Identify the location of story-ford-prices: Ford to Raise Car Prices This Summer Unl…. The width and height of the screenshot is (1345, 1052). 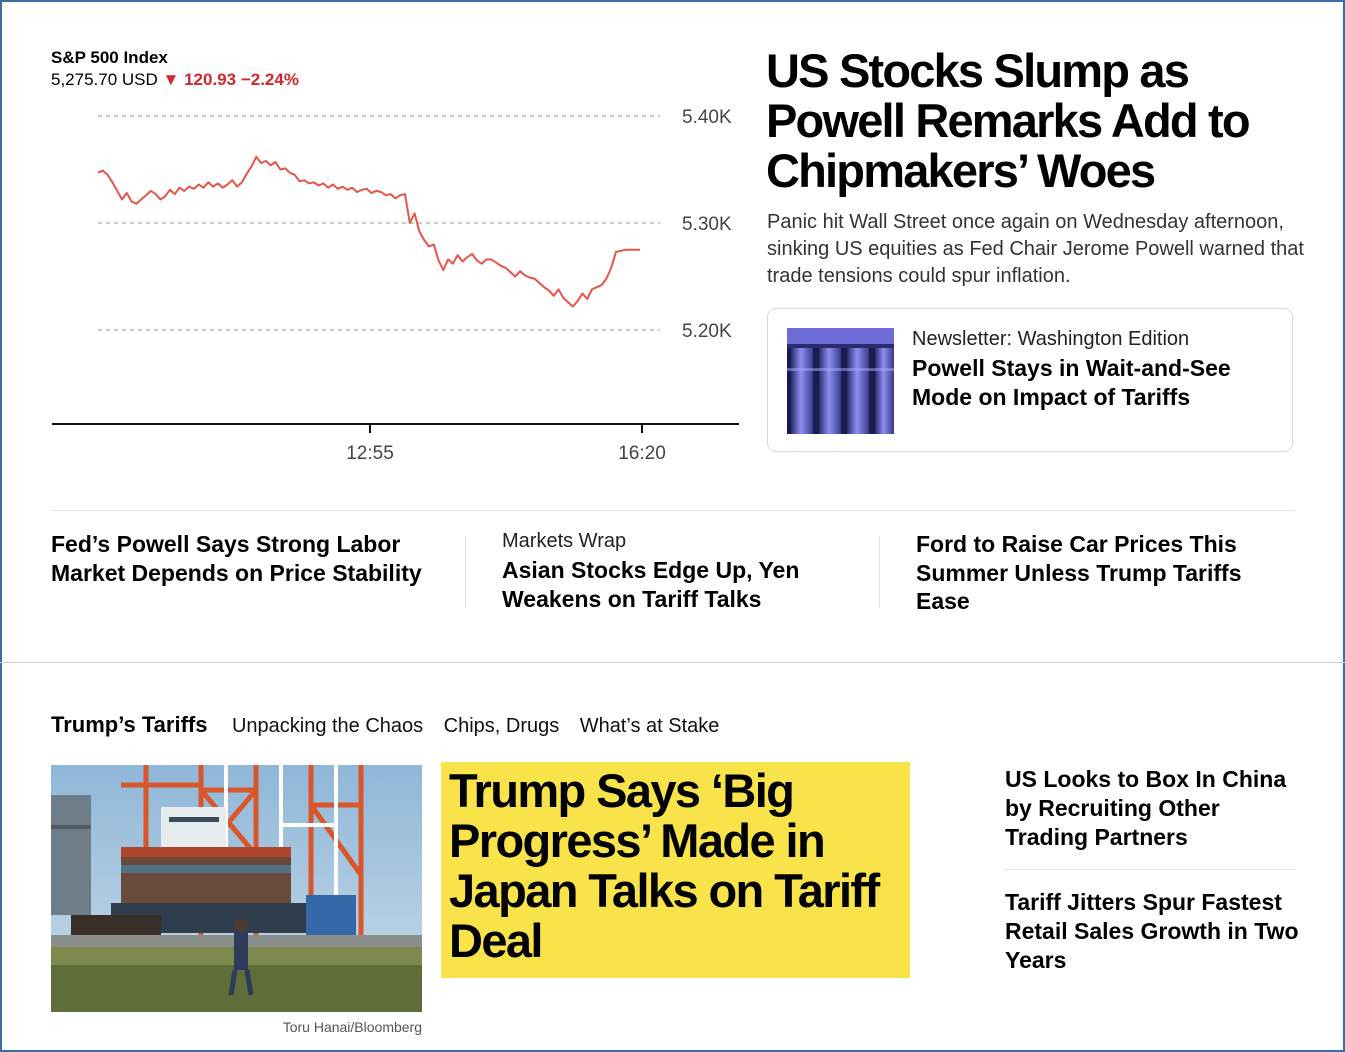
(1079, 572).